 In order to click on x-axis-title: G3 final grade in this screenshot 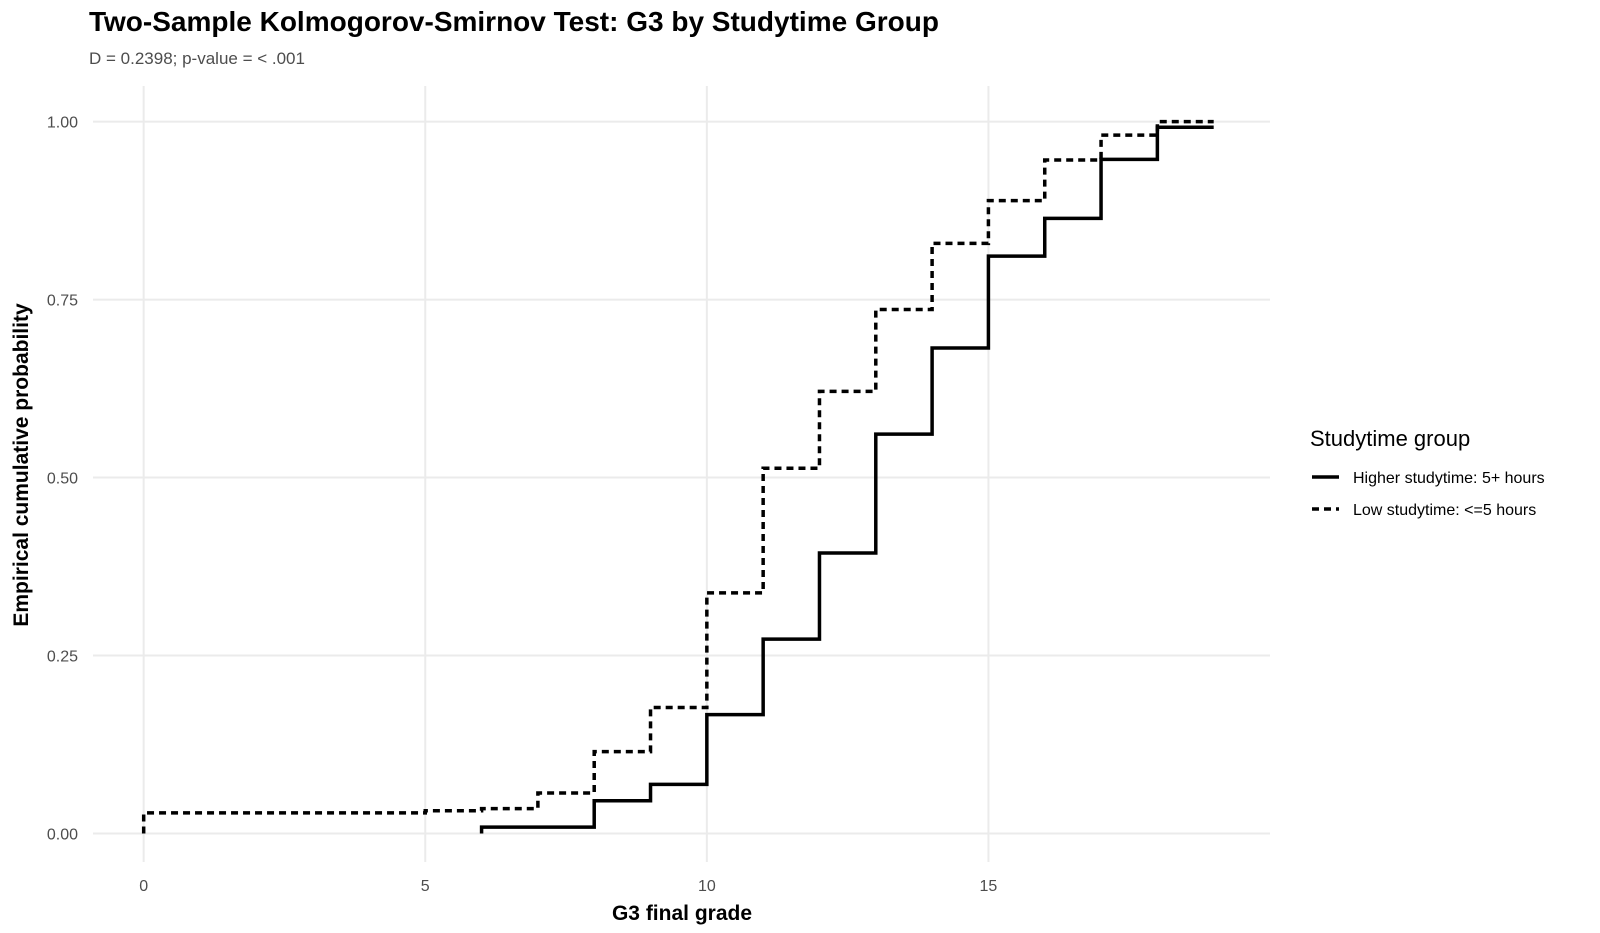, I will do `click(682, 913)`.